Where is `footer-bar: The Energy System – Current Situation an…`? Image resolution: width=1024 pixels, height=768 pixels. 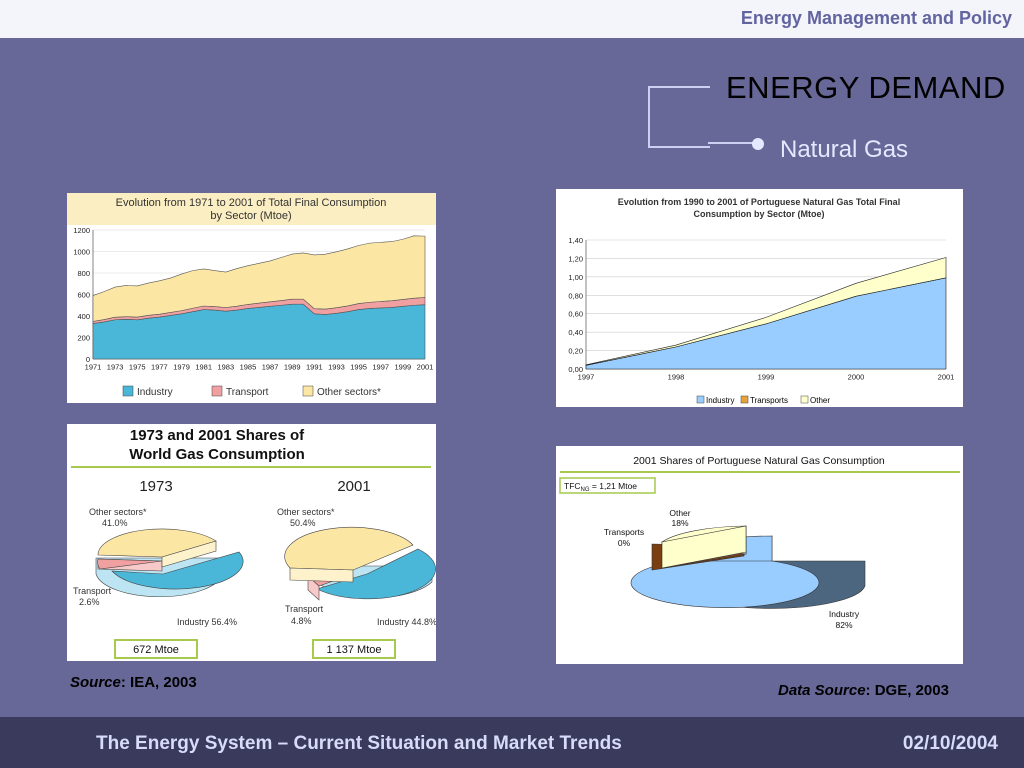 footer-bar: The Energy System – Current Situation an… is located at coordinates (512, 742).